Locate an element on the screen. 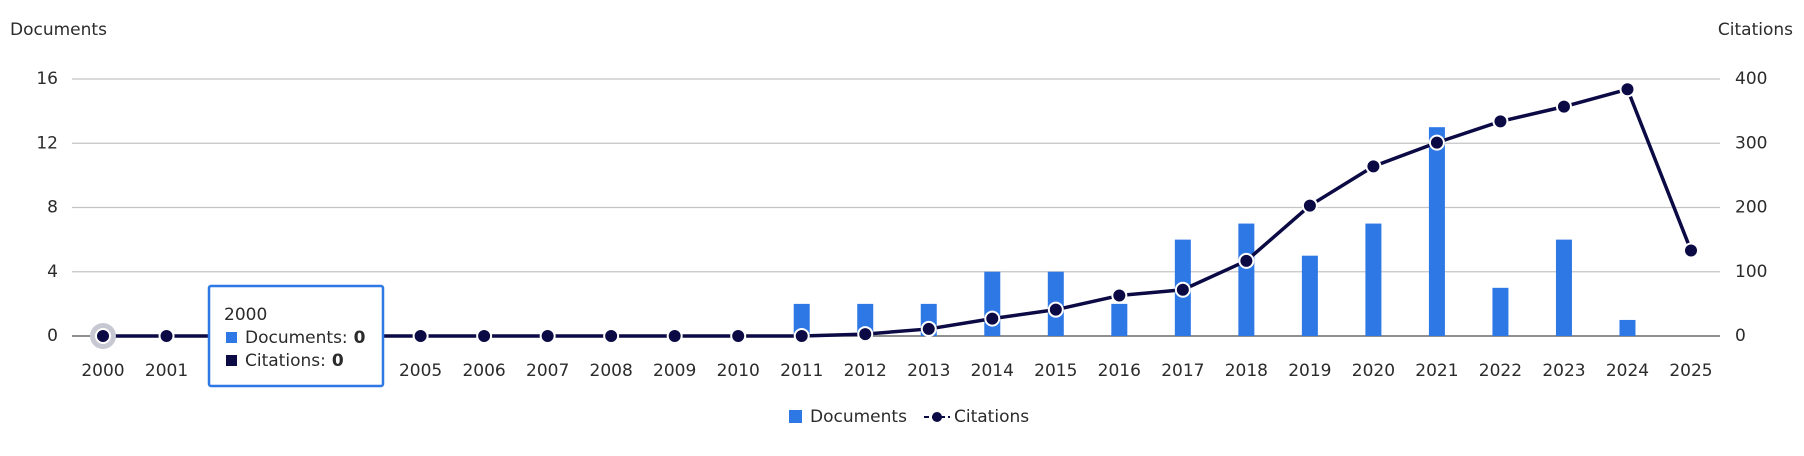  x-tick-label: 2014 is located at coordinates (992, 371).